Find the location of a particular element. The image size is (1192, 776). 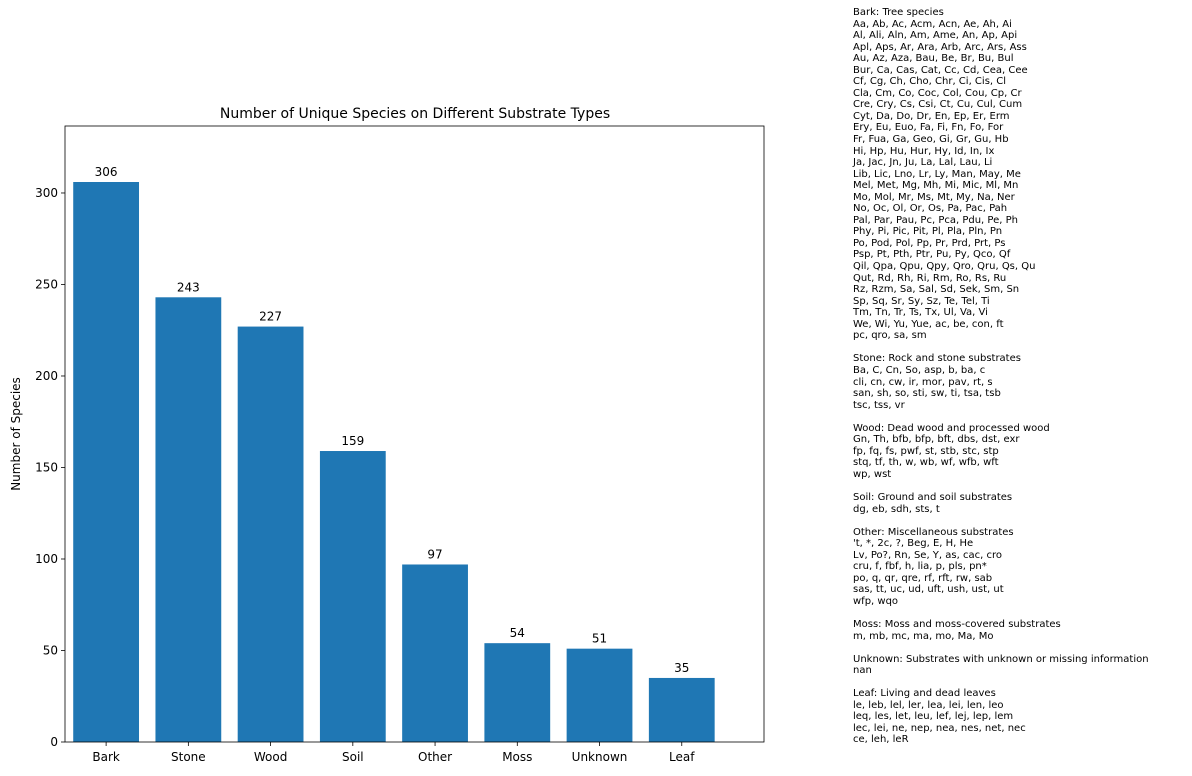

note-line: Bur, Ca, Cas, Cat, Cc, Cd, Cea, Cee is located at coordinates (940, 70).